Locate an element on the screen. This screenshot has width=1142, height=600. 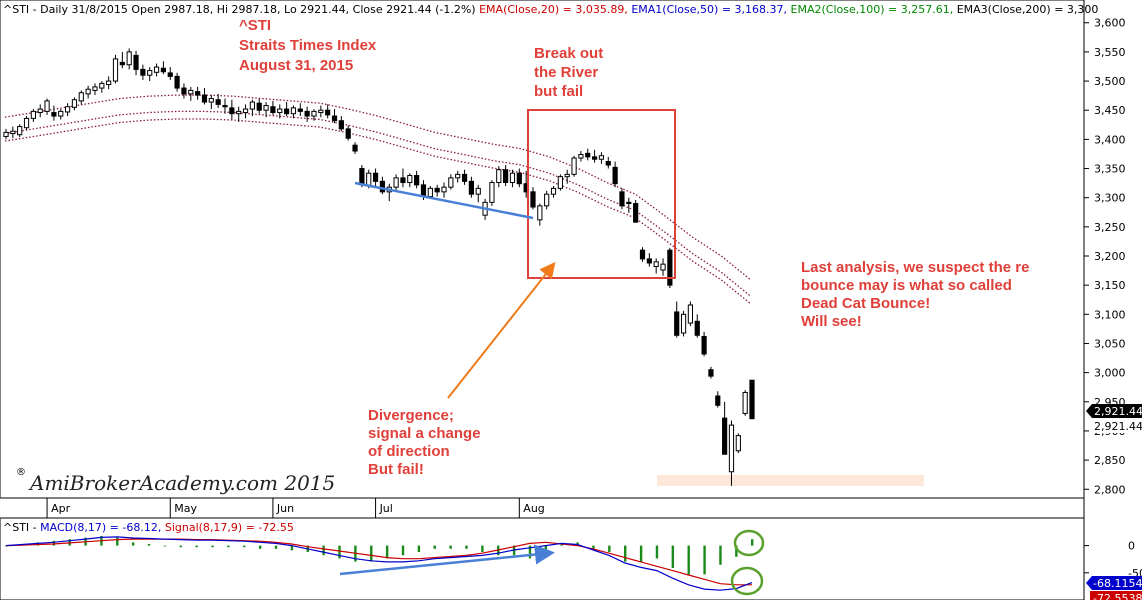
y-tick-label: 3,450 is located at coordinates (1110, 110).